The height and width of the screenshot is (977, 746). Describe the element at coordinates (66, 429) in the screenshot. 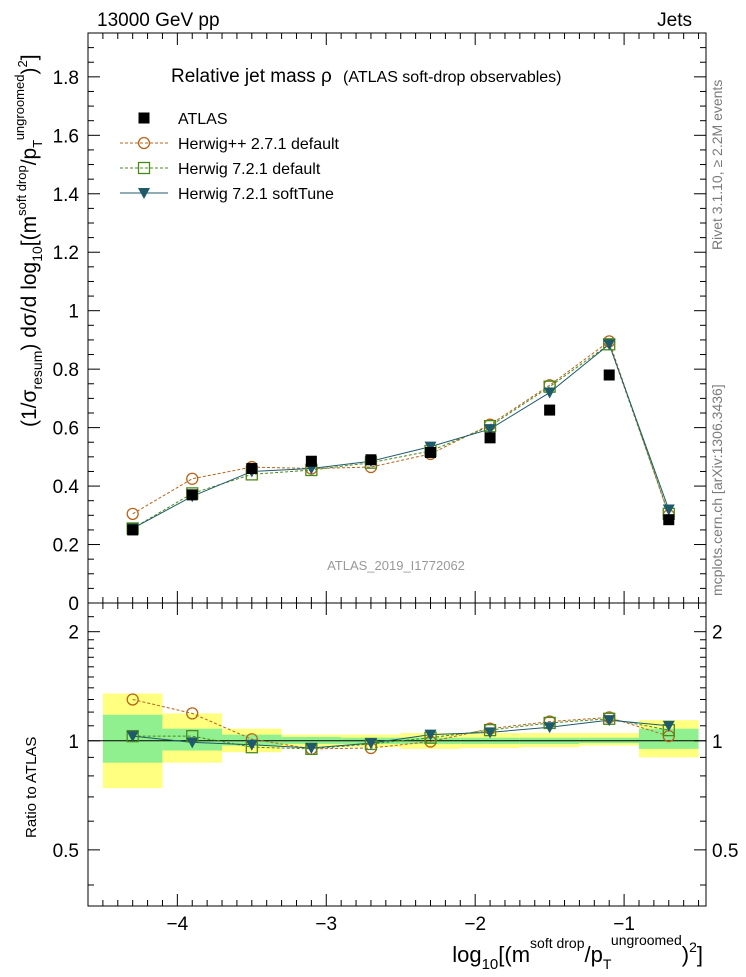

I see `y-tick-label: 0.6` at that location.